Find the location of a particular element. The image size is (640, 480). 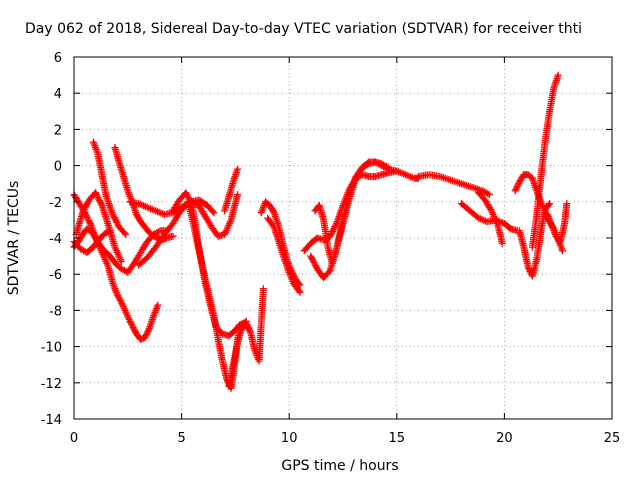

series-arc24 is located at coordinates (557, 223).